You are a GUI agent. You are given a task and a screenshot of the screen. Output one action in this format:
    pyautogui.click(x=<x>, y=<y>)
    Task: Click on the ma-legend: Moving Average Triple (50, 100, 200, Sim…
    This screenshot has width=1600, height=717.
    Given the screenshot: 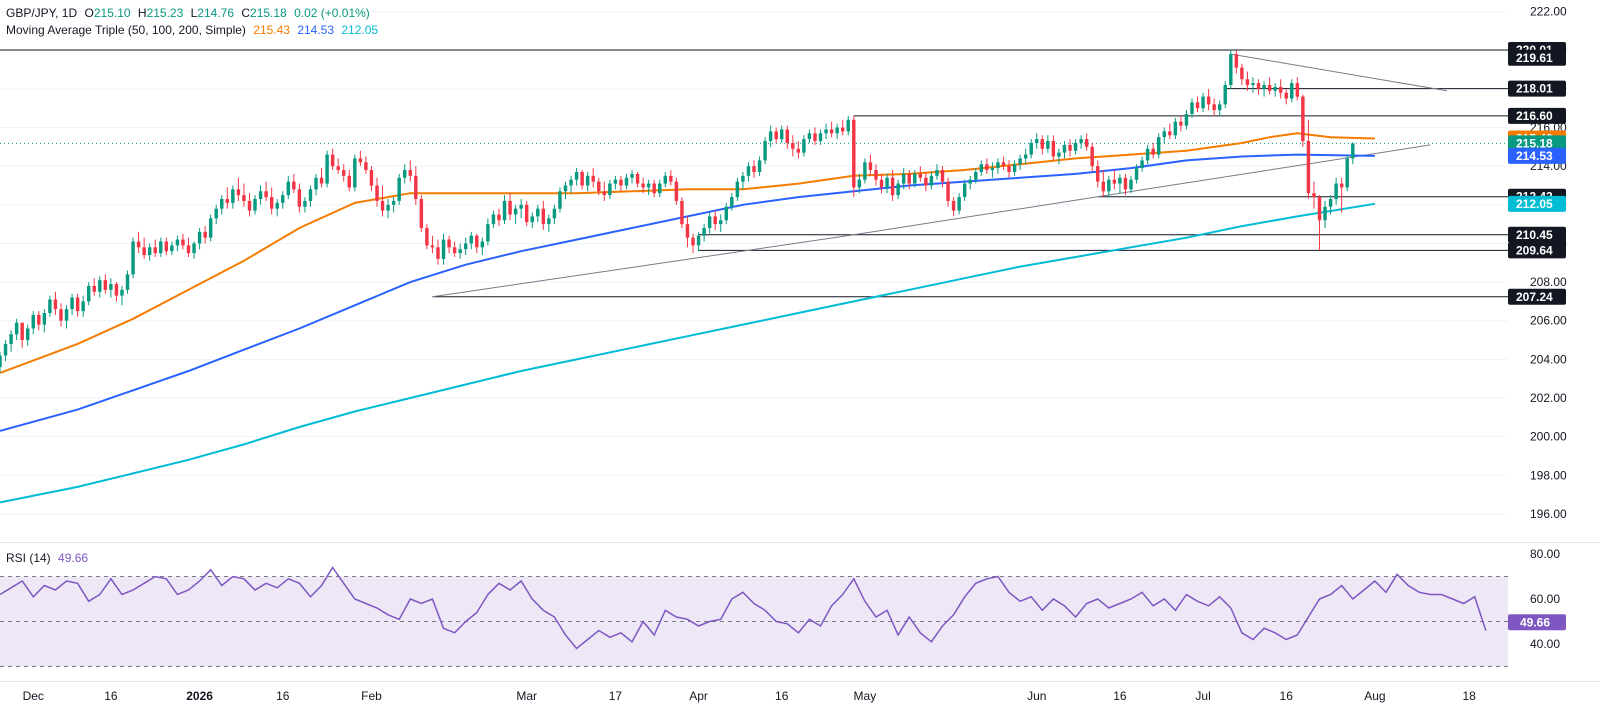 What is the action you would take?
    pyautogui.click(x=194, y=30)
    